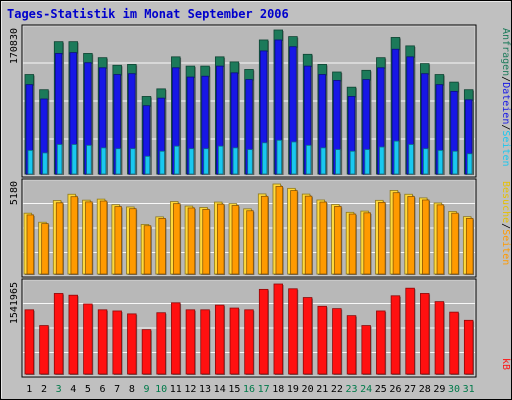  I want to click on day-label: 9, so click(146, 389).